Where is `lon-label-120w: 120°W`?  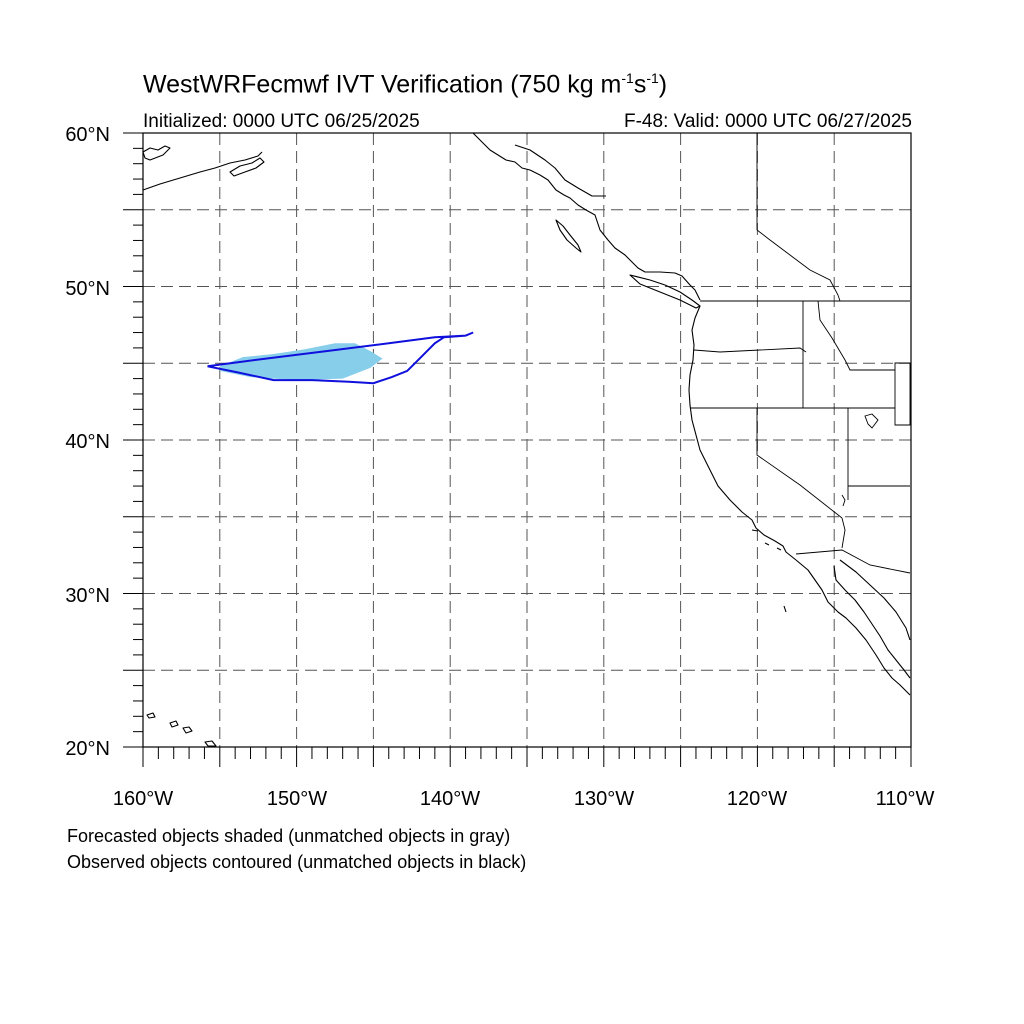
lon-label-120w: 120°W is located at coordinates (757, 799).